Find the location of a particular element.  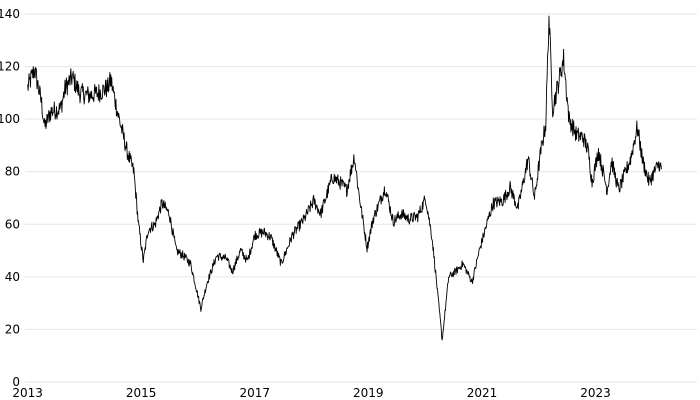

y-tick-label: 60 is located at coordinates (12, 224).